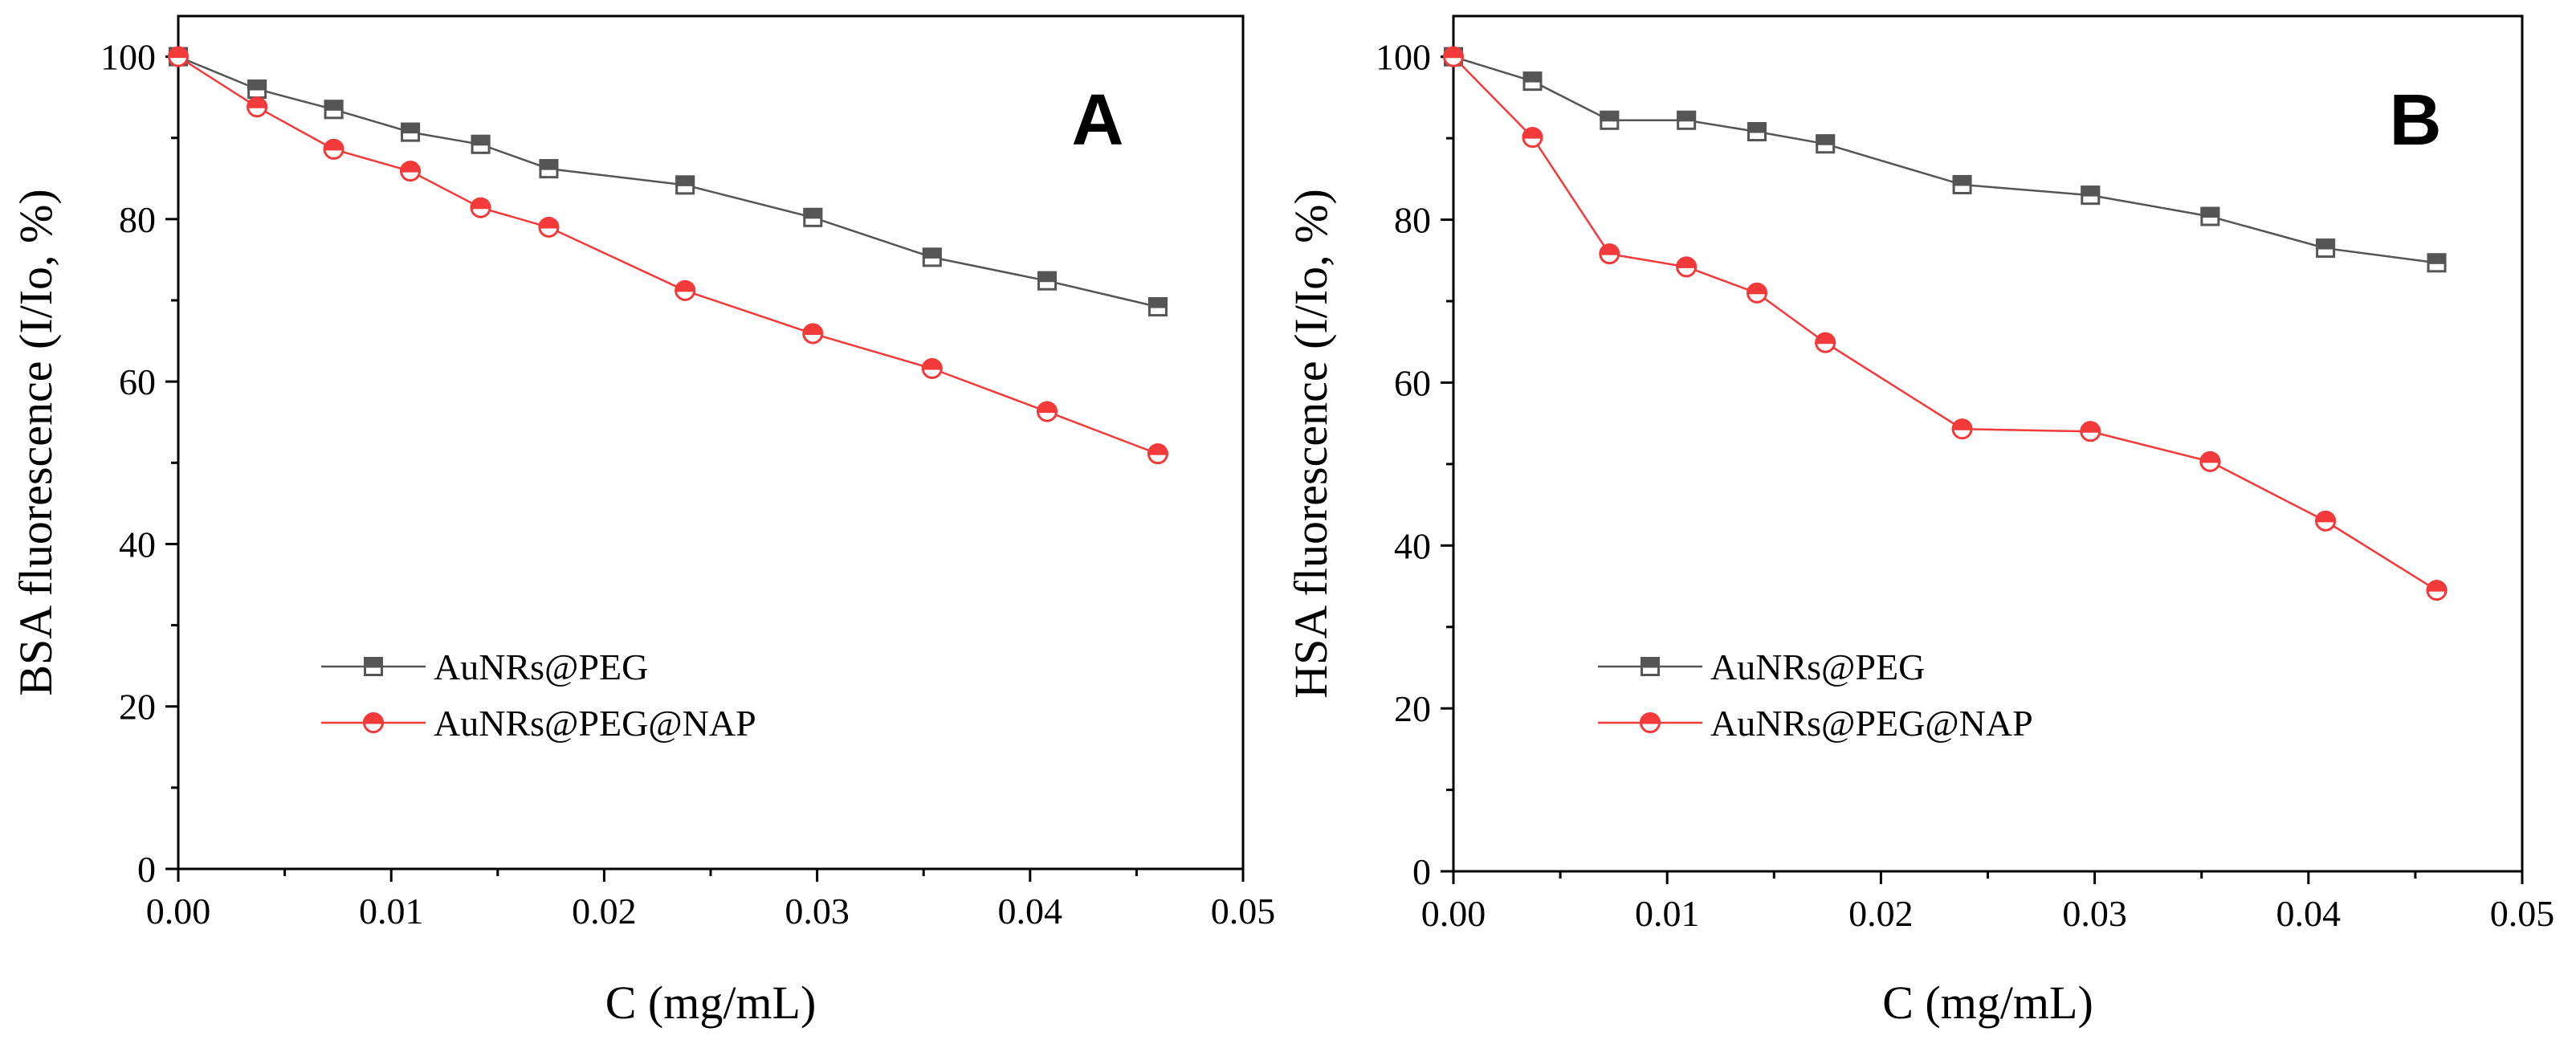  What do you see at coordinates (2416, 120) in the screenshot?
I see `panel-label: B` at bounding box center [2416, 120].